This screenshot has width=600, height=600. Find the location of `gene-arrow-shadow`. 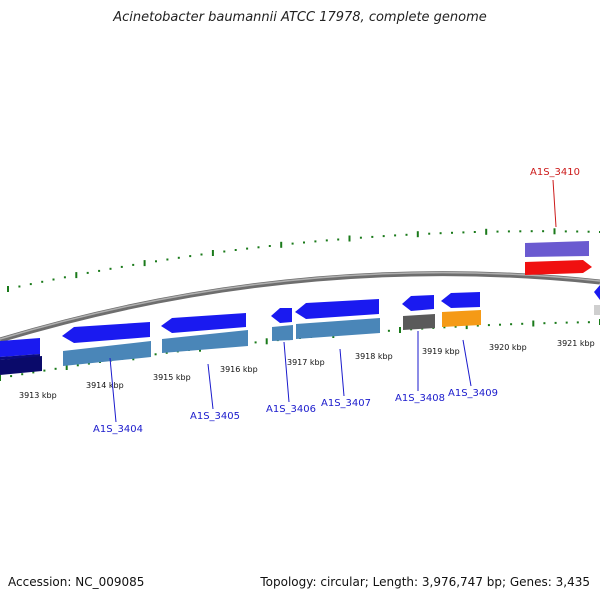

gene-arrow-shadow is located at coordinates (20, 357).